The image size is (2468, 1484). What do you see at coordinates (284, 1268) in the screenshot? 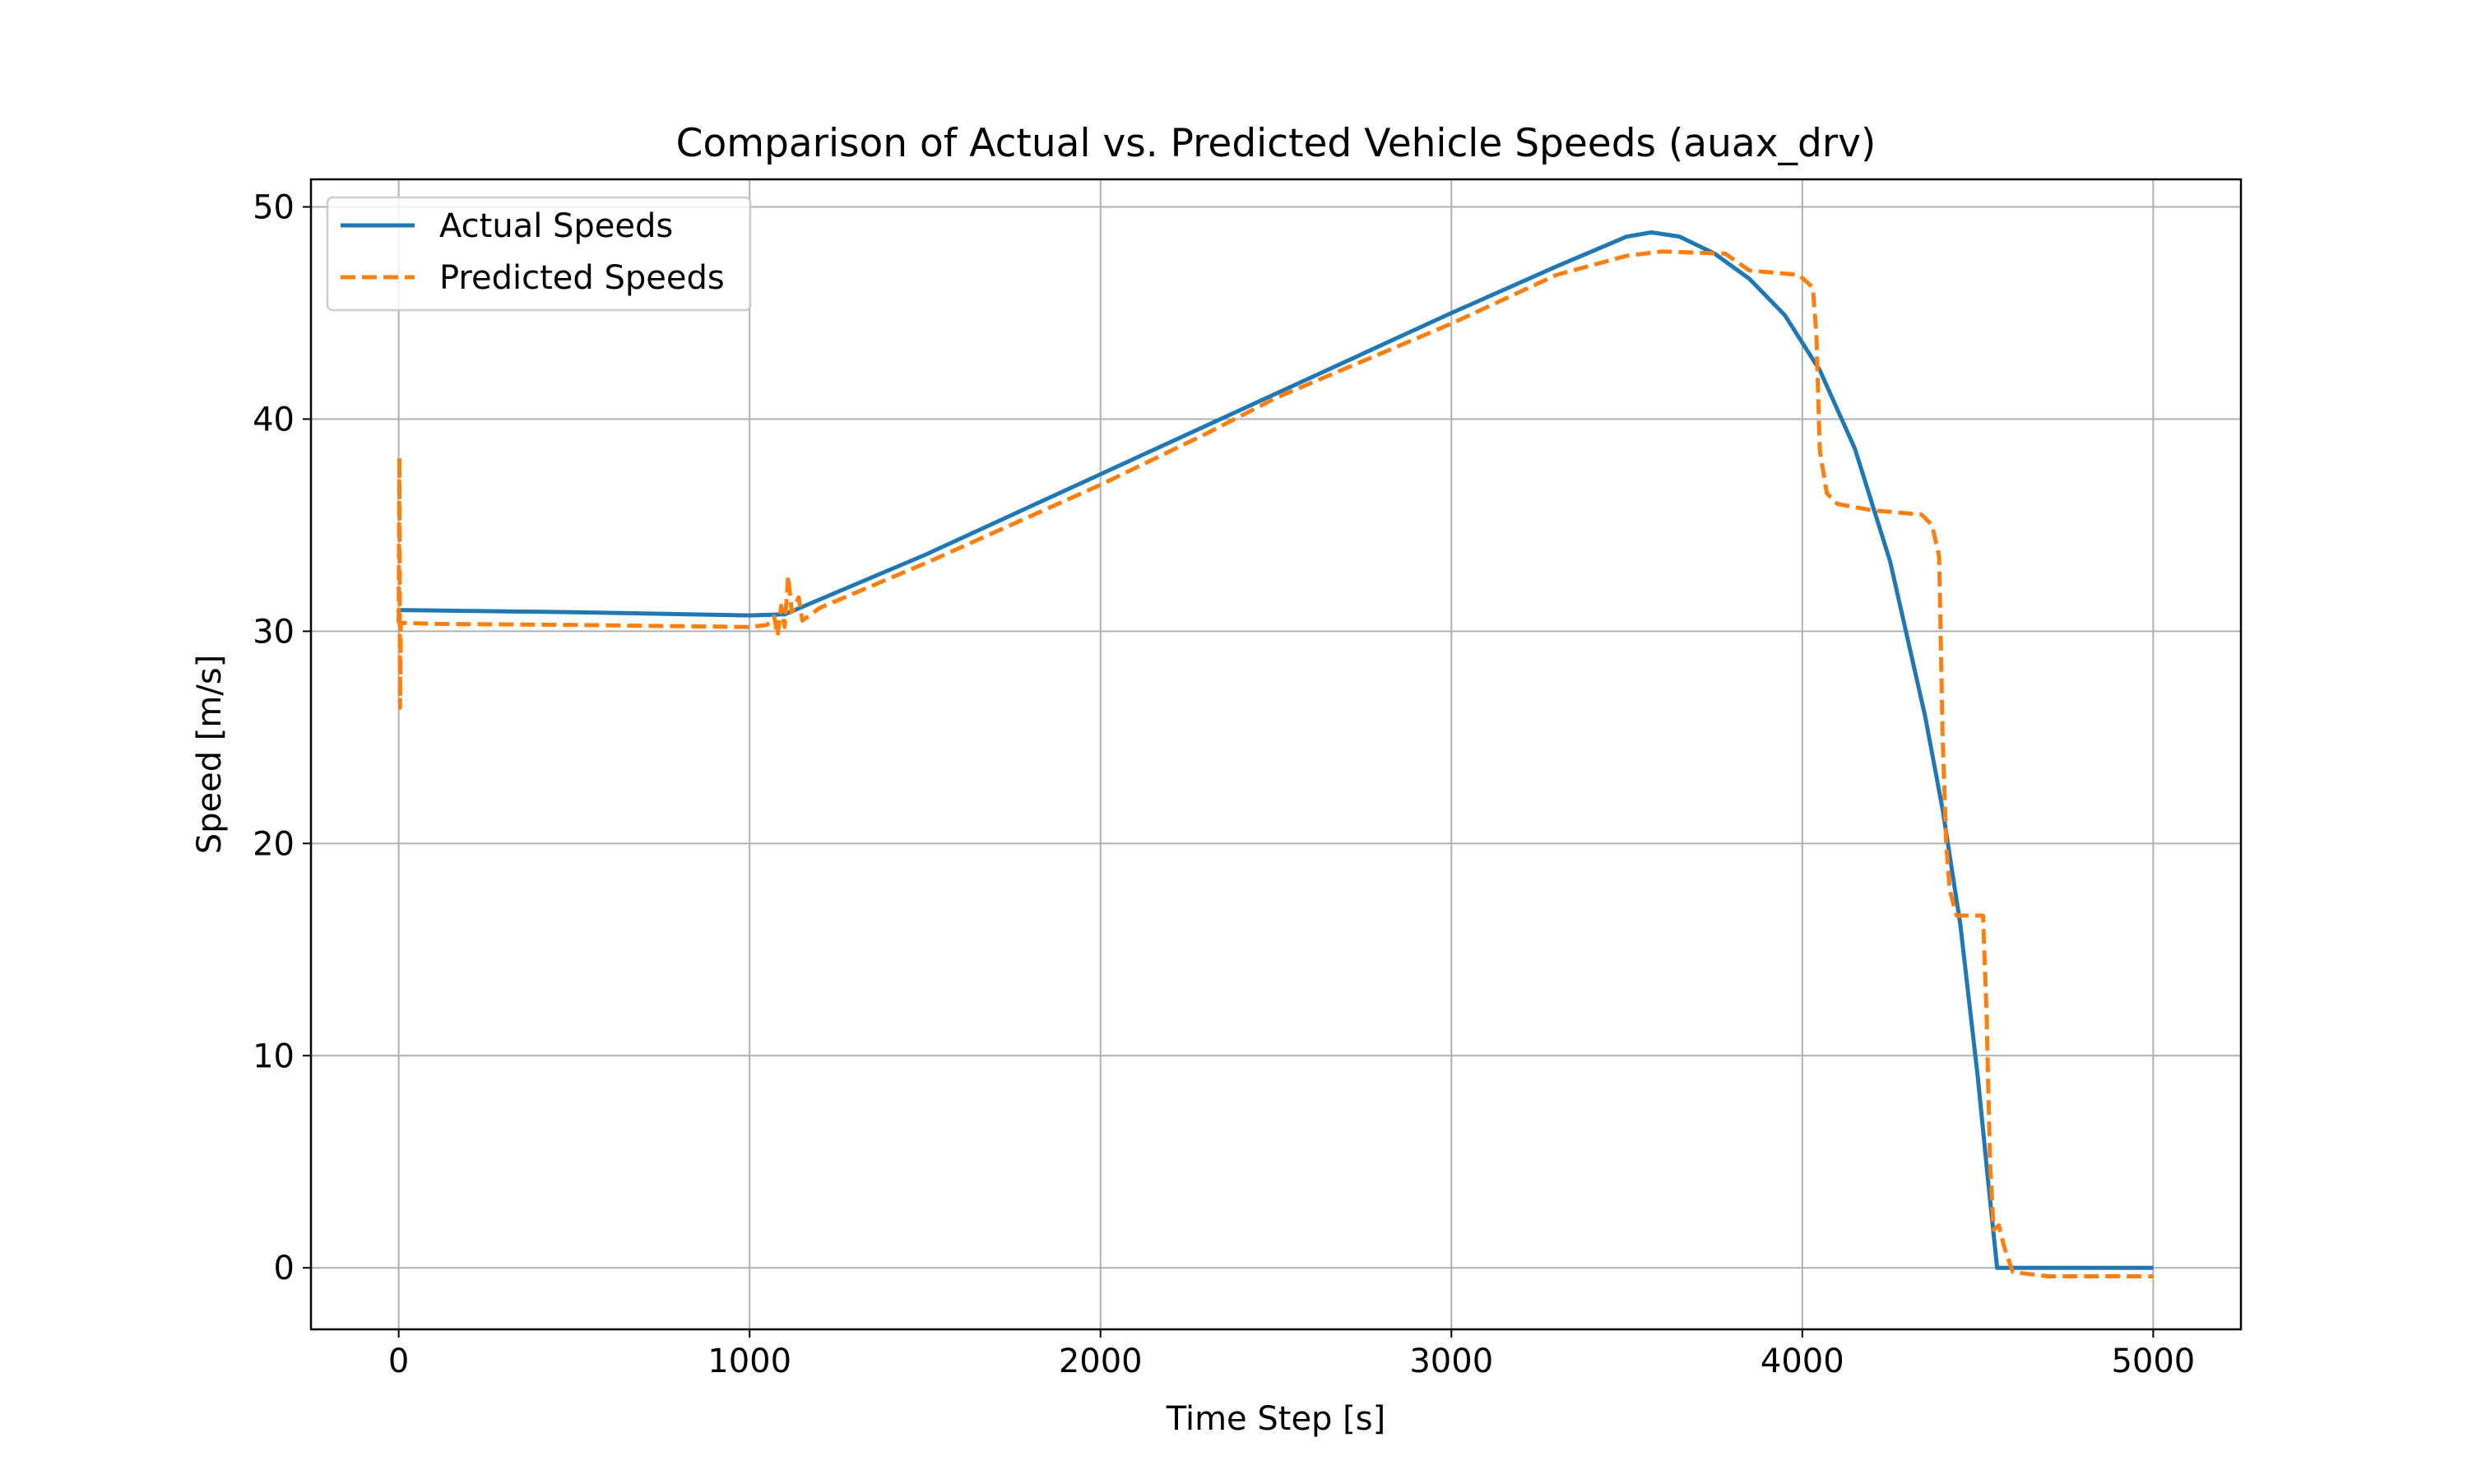
I see `y-tick-label: 0` at bounding box center [284, 1268].